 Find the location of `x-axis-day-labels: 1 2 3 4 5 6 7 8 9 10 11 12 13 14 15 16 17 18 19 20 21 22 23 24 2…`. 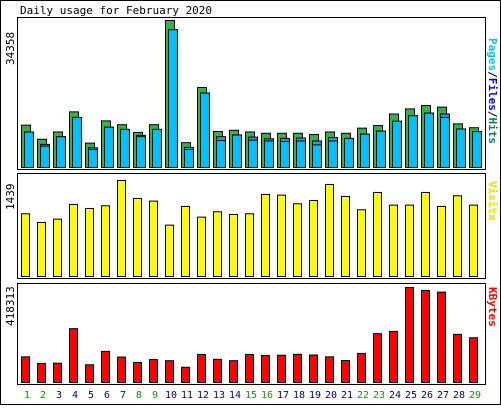

x-axis-day-labels: 1 2 3 4 5 6 7 8 9 10 11 12 13 14 15 16 17 18 19 20 21 22 23 24 2… is located at coordinates (252, 395).